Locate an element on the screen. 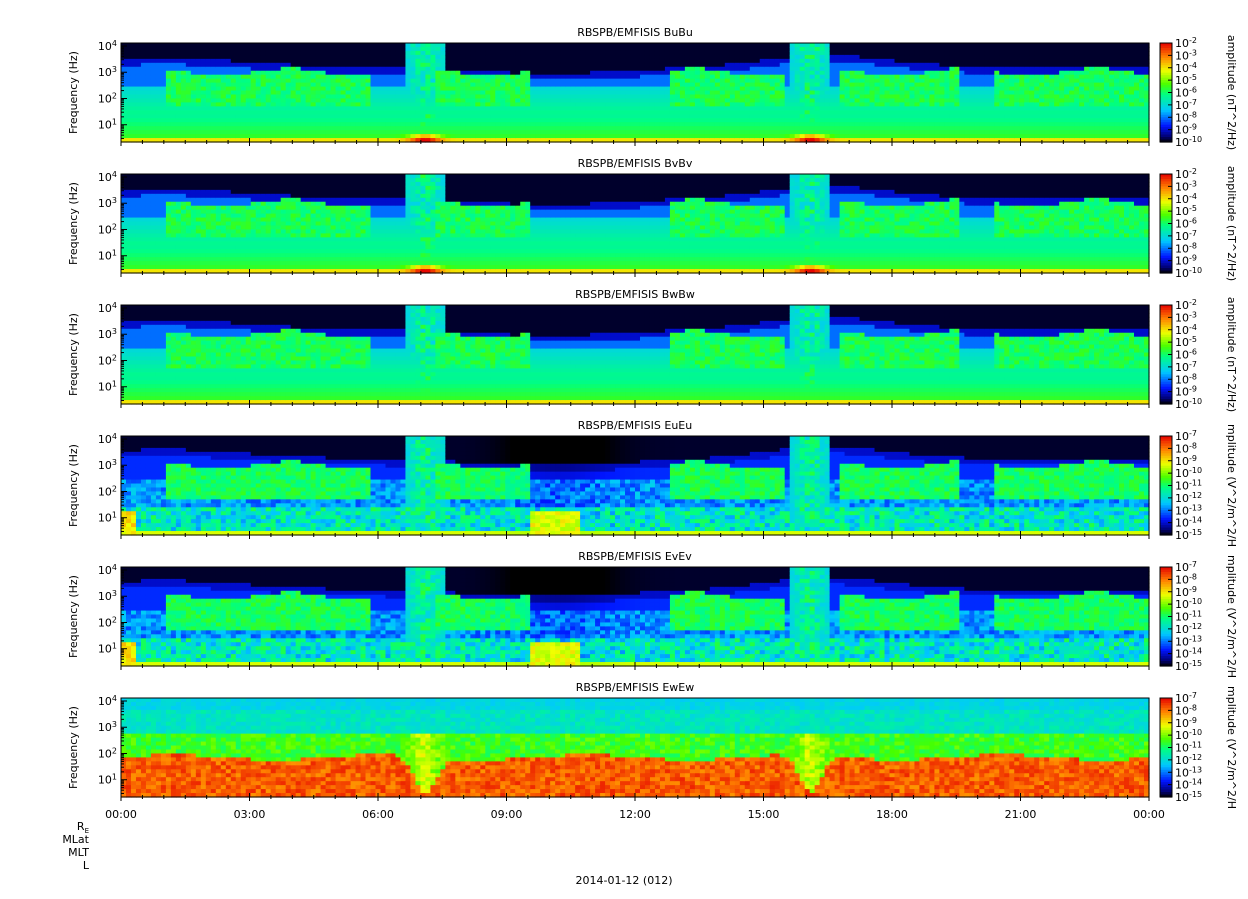 The height and width of the screenshot is (899, 1248). ephemeris-label-mlat: MLat is located at coordinates (69, 839).